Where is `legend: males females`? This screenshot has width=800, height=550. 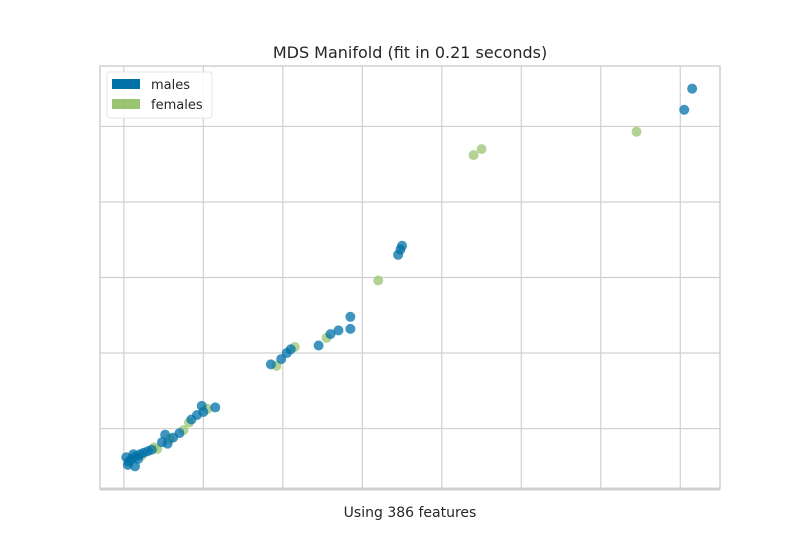
legend: males females is located at coordinates (159, 95).